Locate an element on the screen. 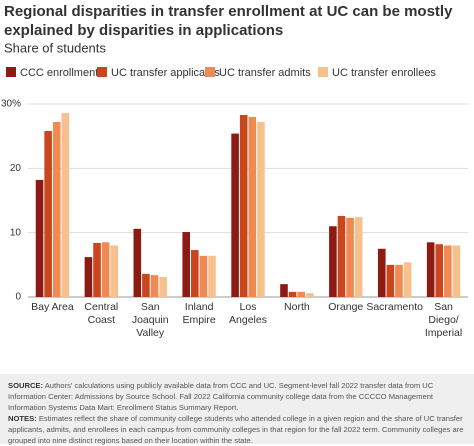 The height and width of the screenshot is (446, 474). y-tick-label: 20 is located at coordinates (16, 168).